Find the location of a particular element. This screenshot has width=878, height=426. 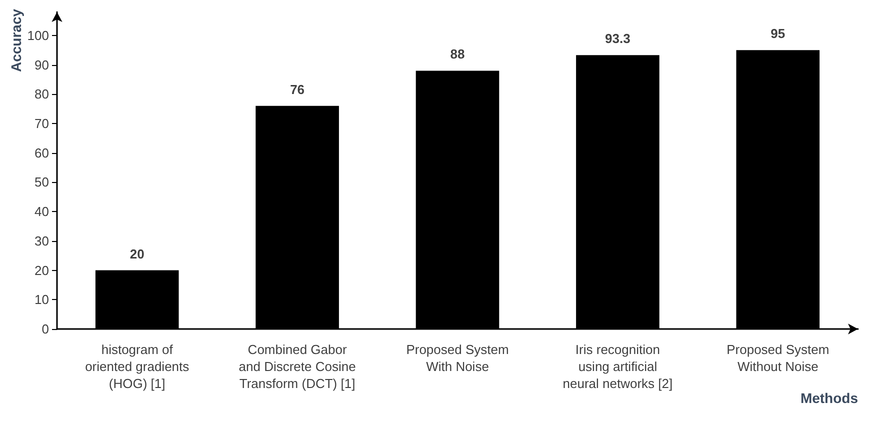

y-tick-label: 0 is located at coordinates (45, 329).